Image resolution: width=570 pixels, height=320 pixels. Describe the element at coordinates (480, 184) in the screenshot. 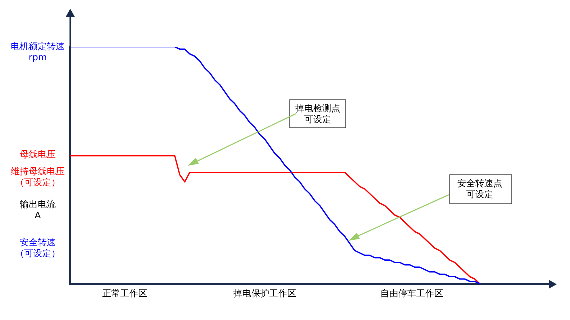

I see `annotation: 安全转速点` at that location.